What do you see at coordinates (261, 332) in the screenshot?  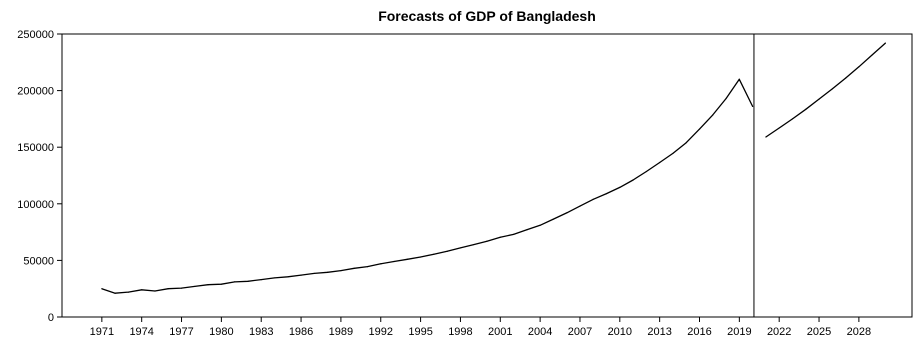 I see `x-tick-label: 1983` at bounding box center [261, 332].